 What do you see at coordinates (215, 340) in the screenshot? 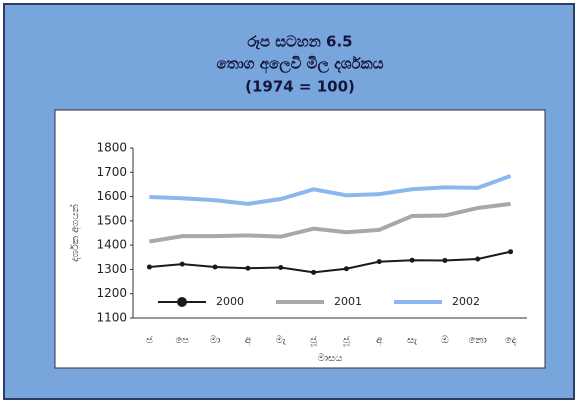
I see `x-tick-label: මා` at bounding box center [215, 340].